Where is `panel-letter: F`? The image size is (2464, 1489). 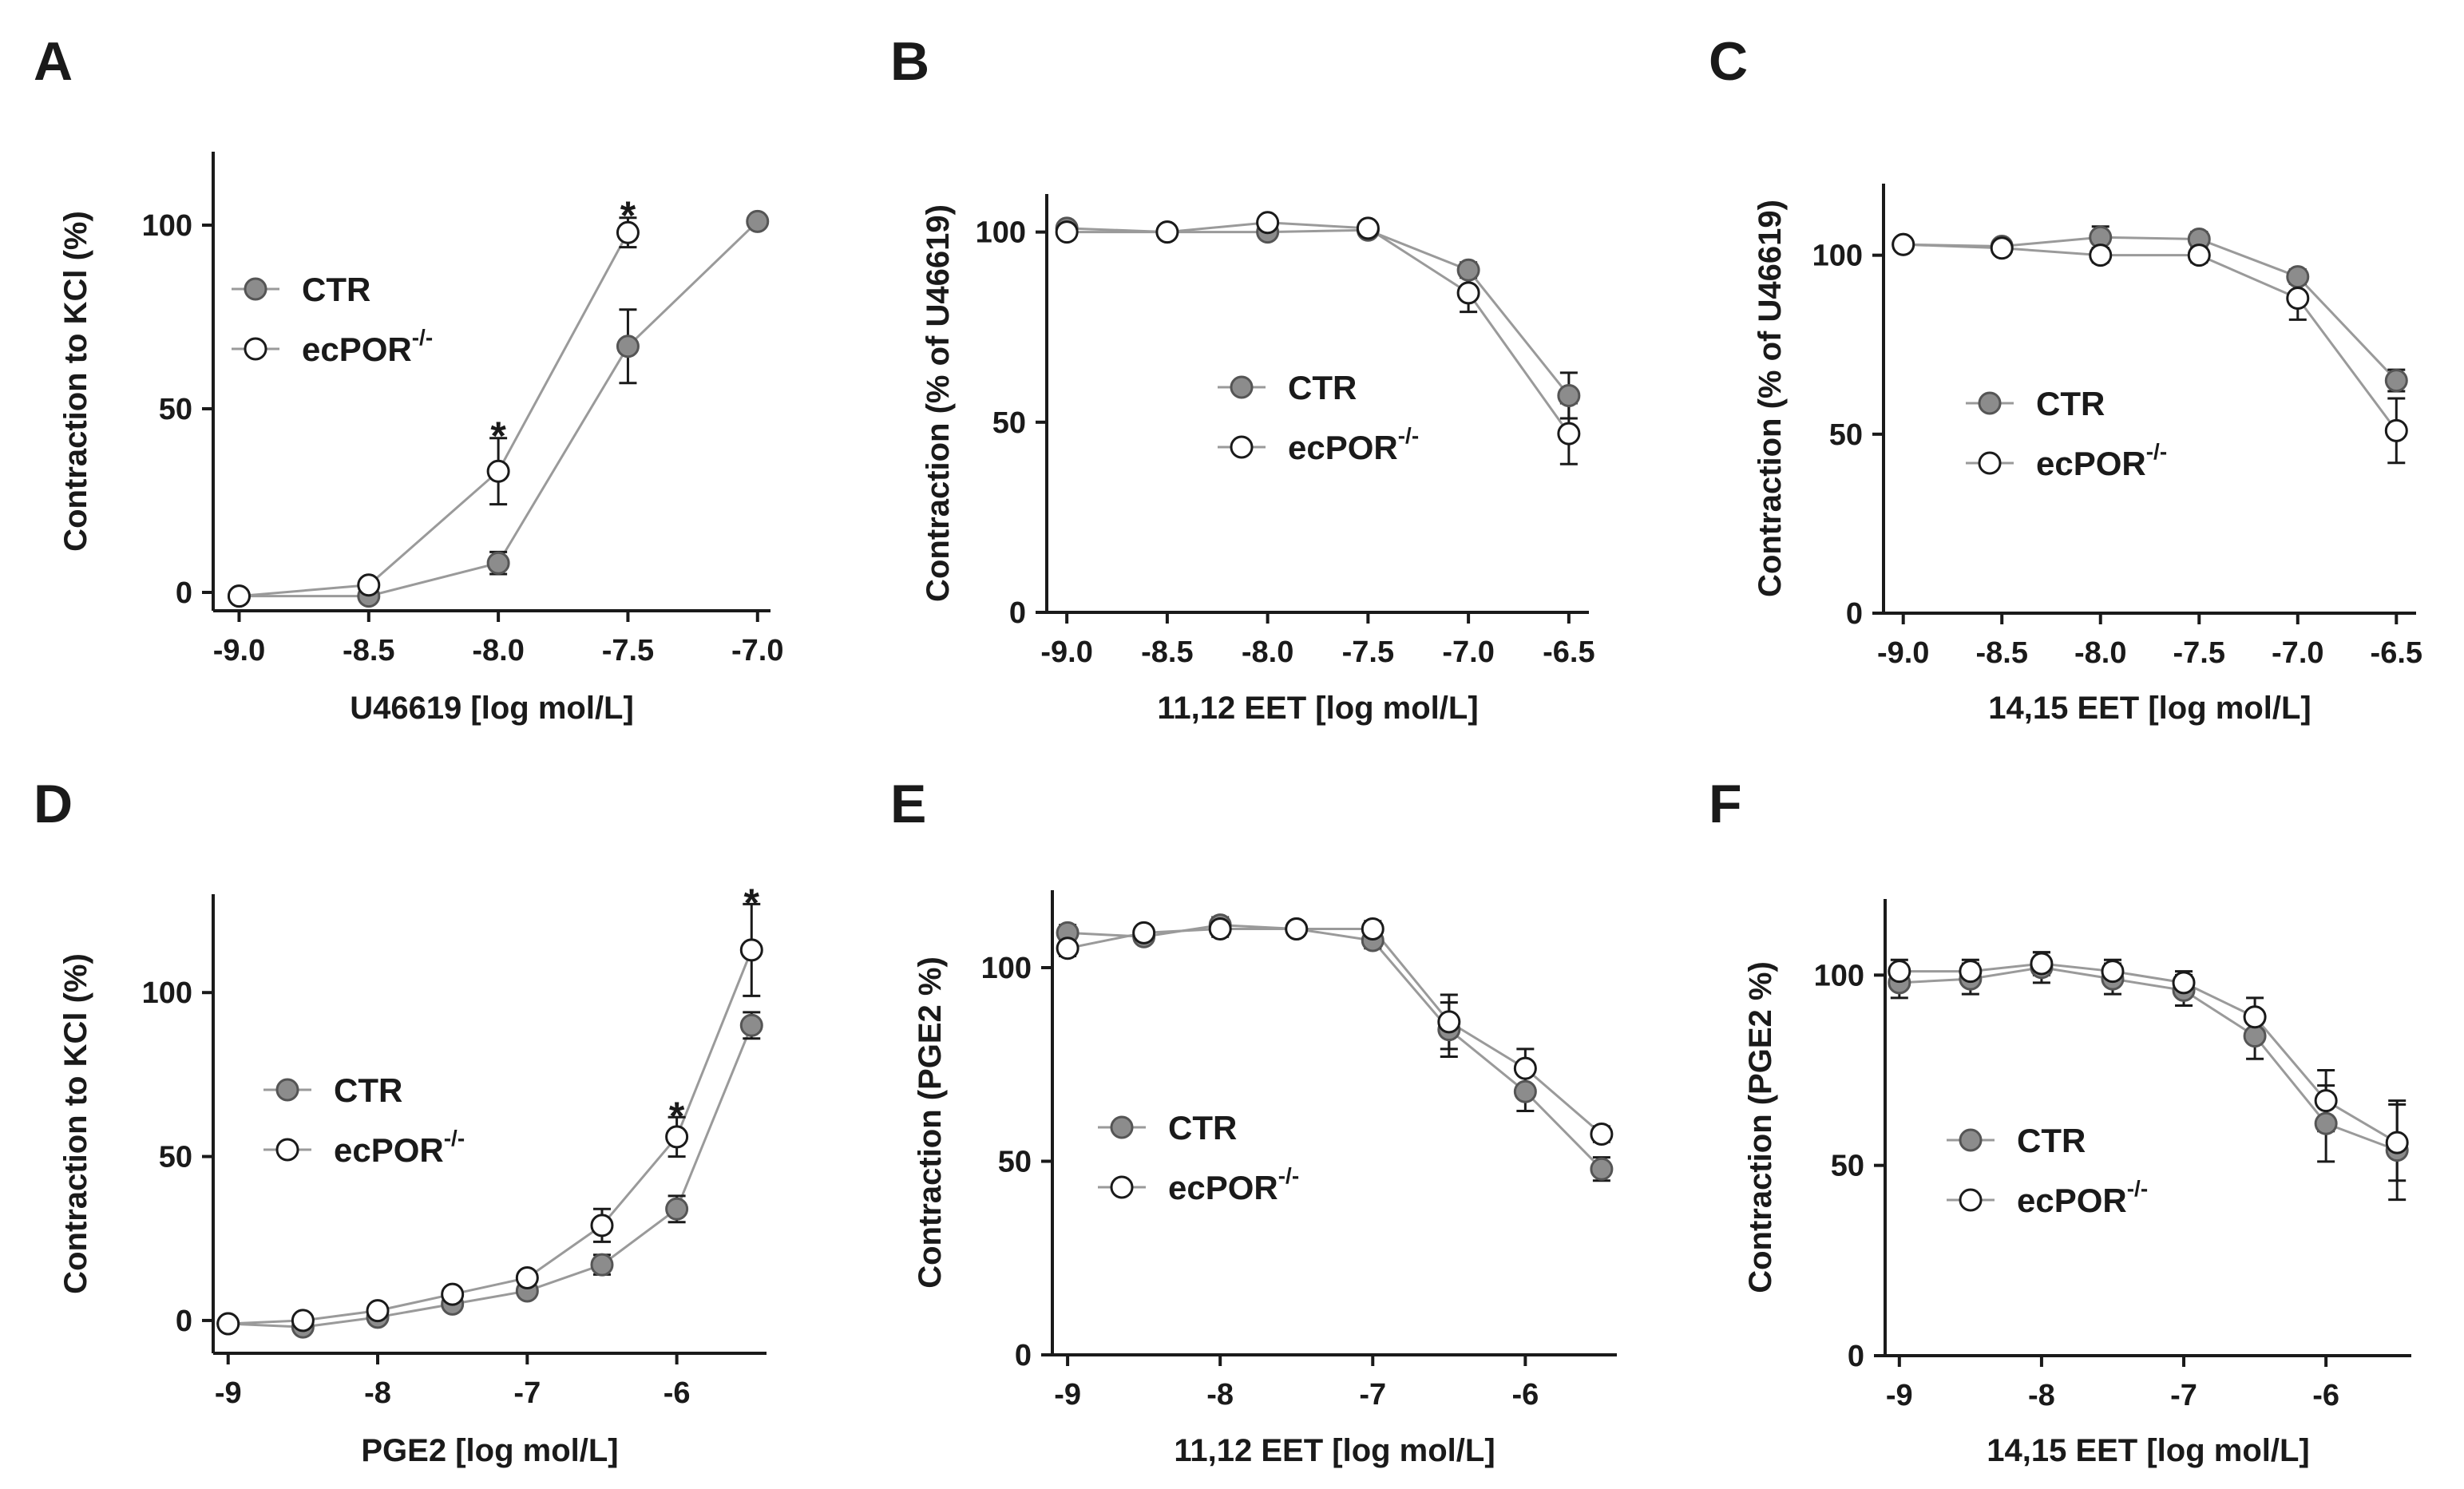
panel-letter: F is located at coordinates (1725, 804).